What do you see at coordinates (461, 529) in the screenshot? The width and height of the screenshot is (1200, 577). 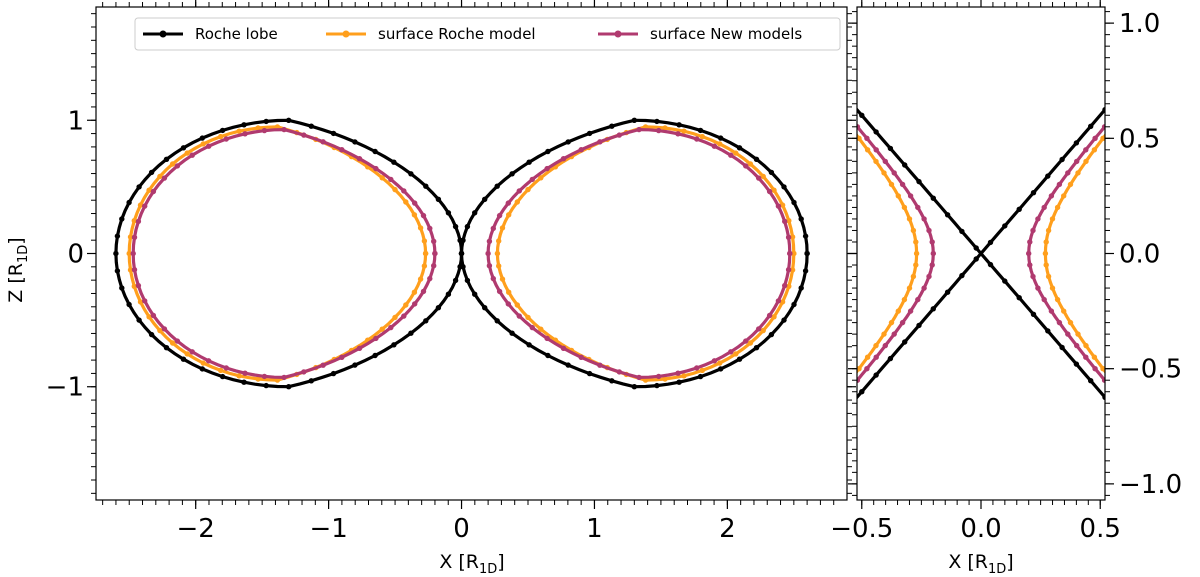 I see `x-tick-label: 0` at bounding box center [461, 529].